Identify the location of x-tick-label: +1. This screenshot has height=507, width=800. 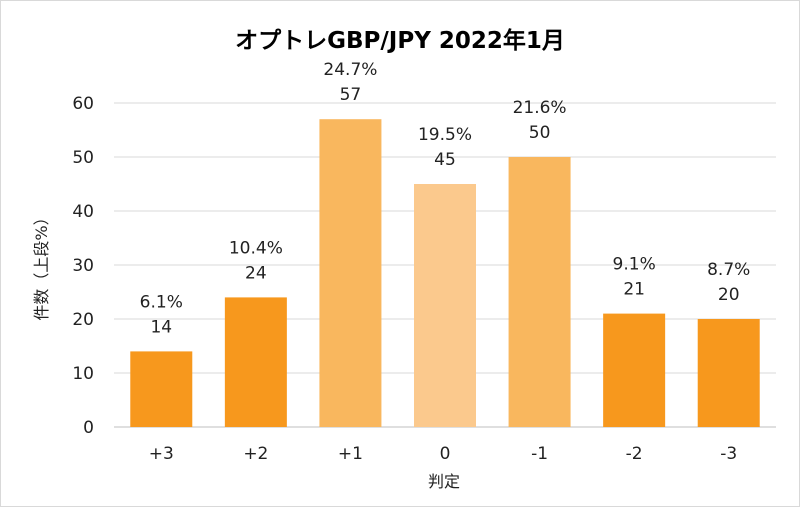
(350, 454).